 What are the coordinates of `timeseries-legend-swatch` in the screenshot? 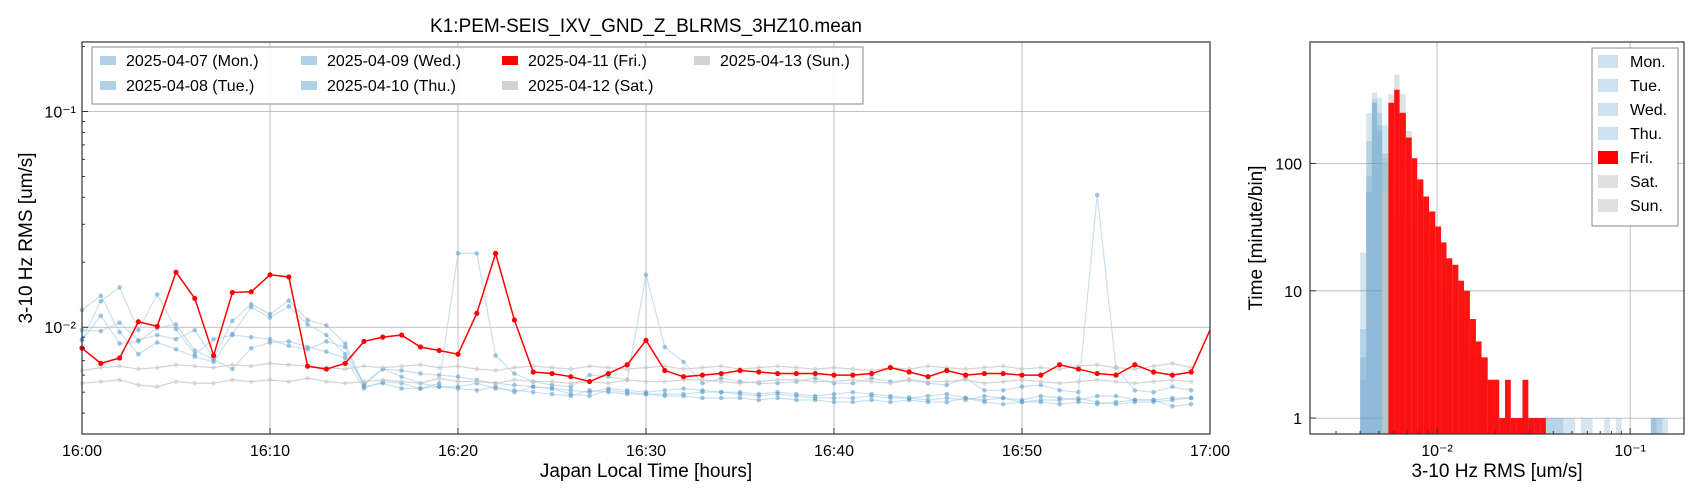 It's located at (702, 60).